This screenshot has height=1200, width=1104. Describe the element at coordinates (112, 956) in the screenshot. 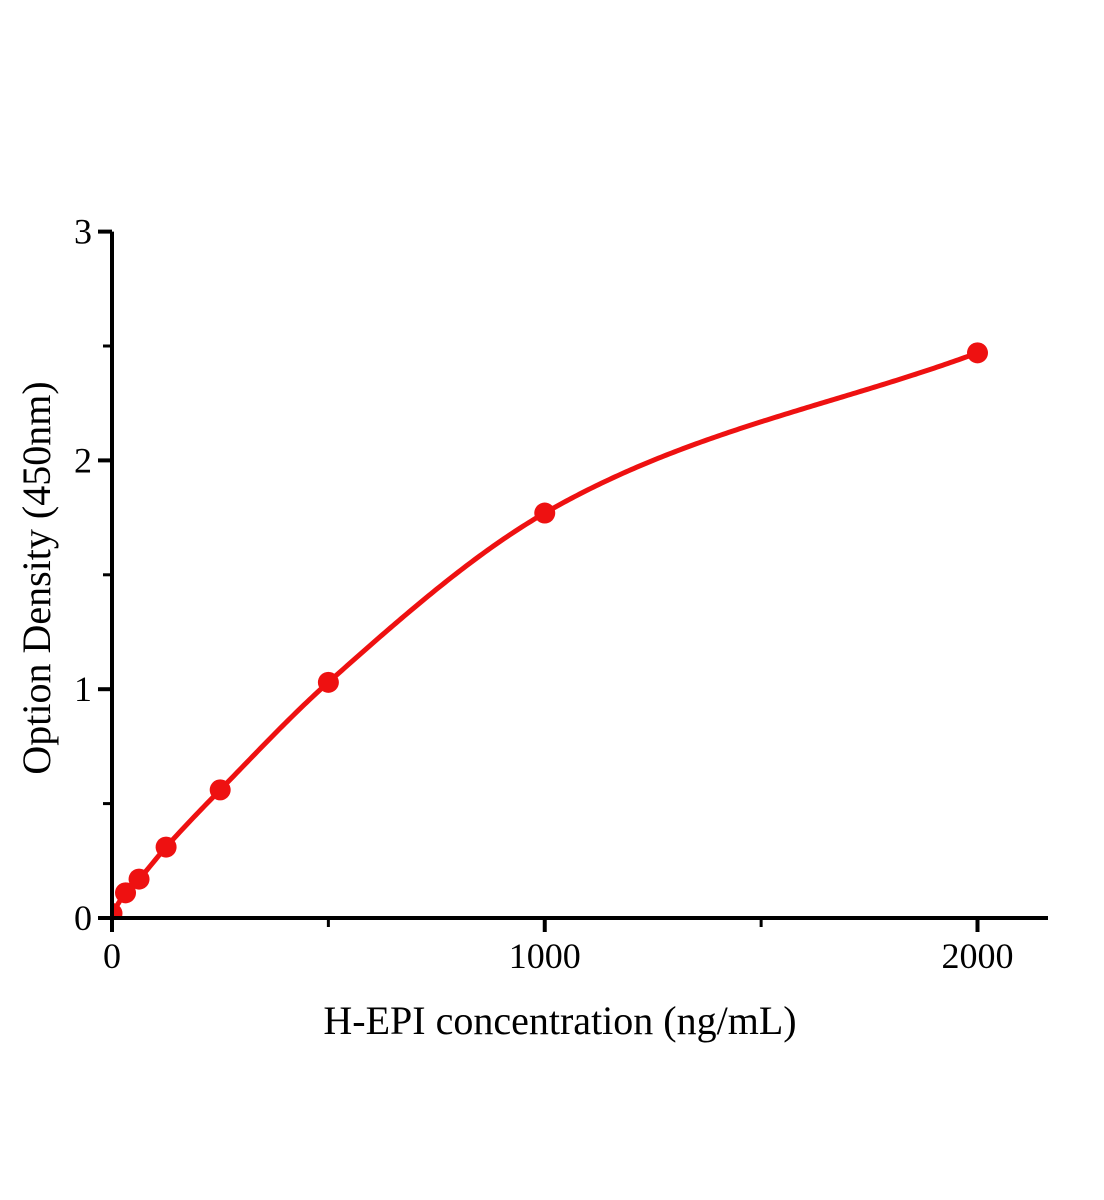

I see `x-tick-label: 0` at that location.